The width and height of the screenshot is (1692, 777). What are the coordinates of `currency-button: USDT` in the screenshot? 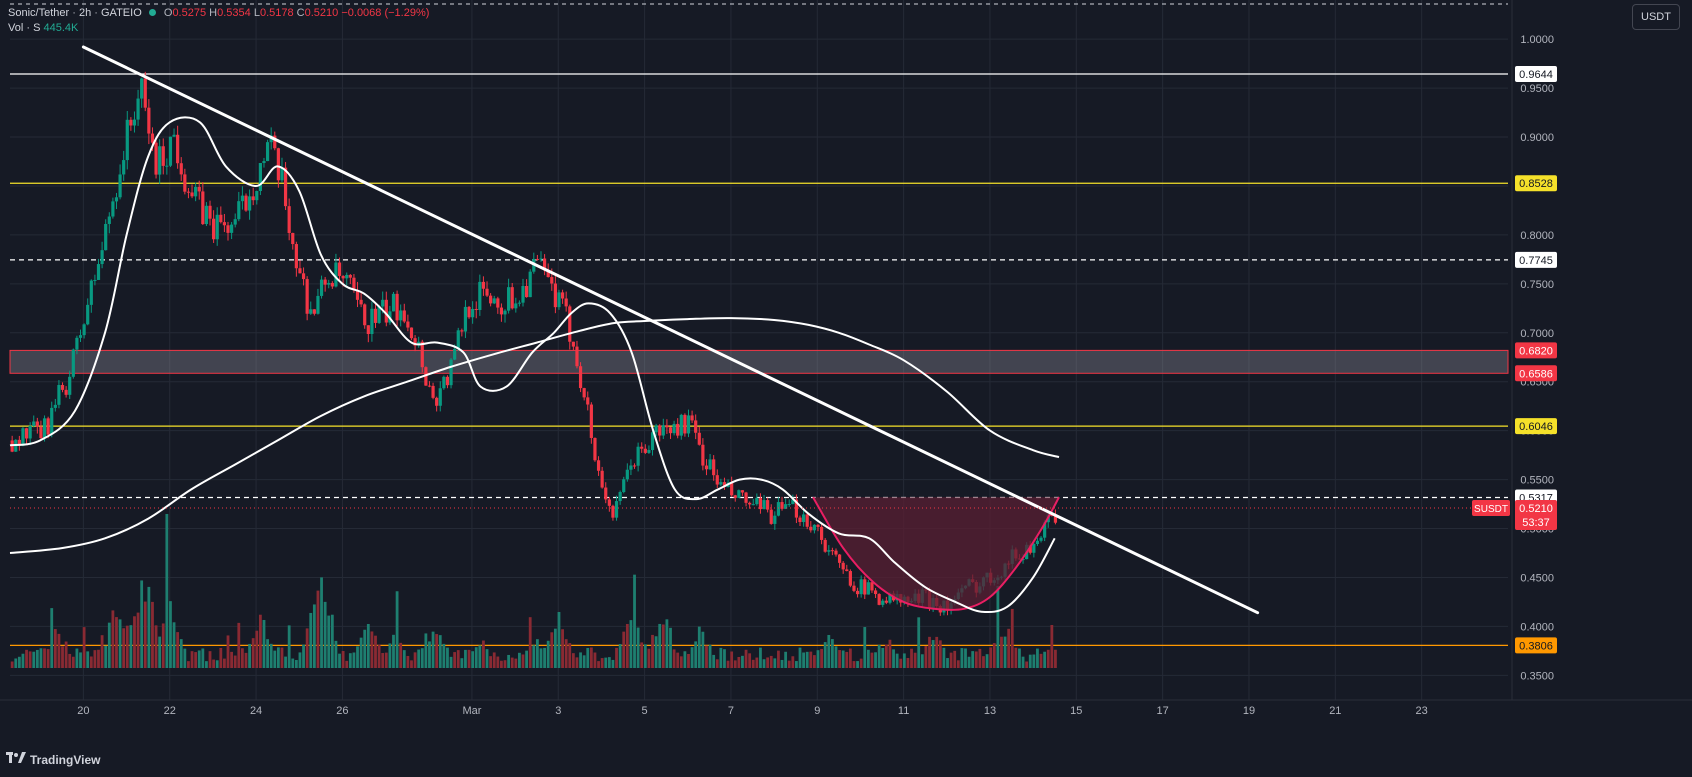 It's located at (1656, 17).